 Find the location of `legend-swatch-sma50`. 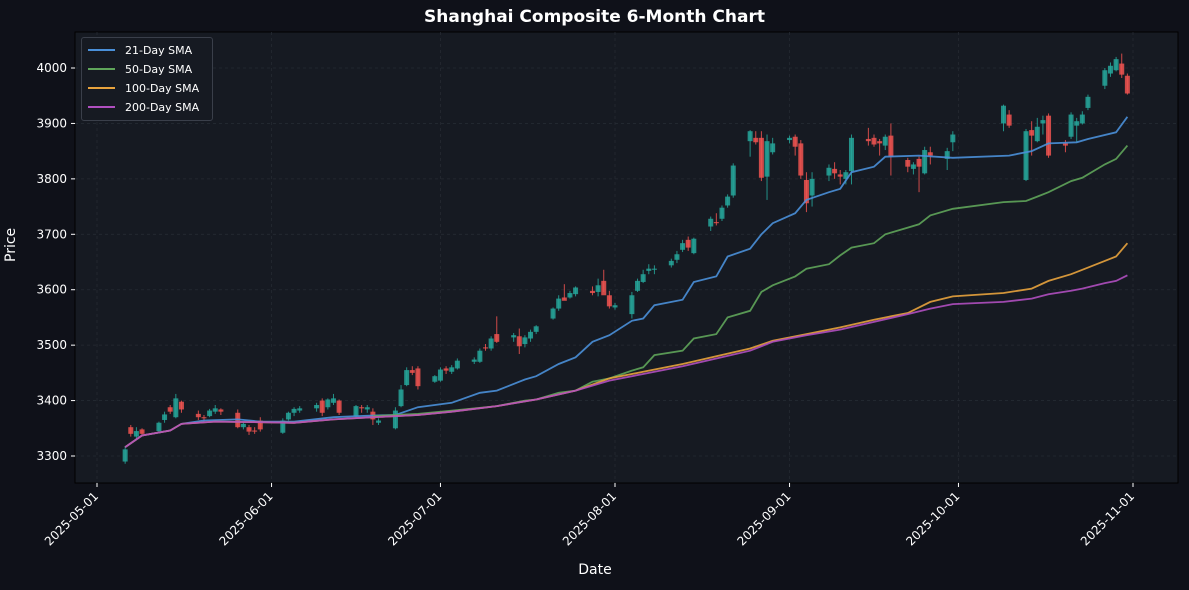

legend-swatch-sma50 is located at coordinates (101, 69).